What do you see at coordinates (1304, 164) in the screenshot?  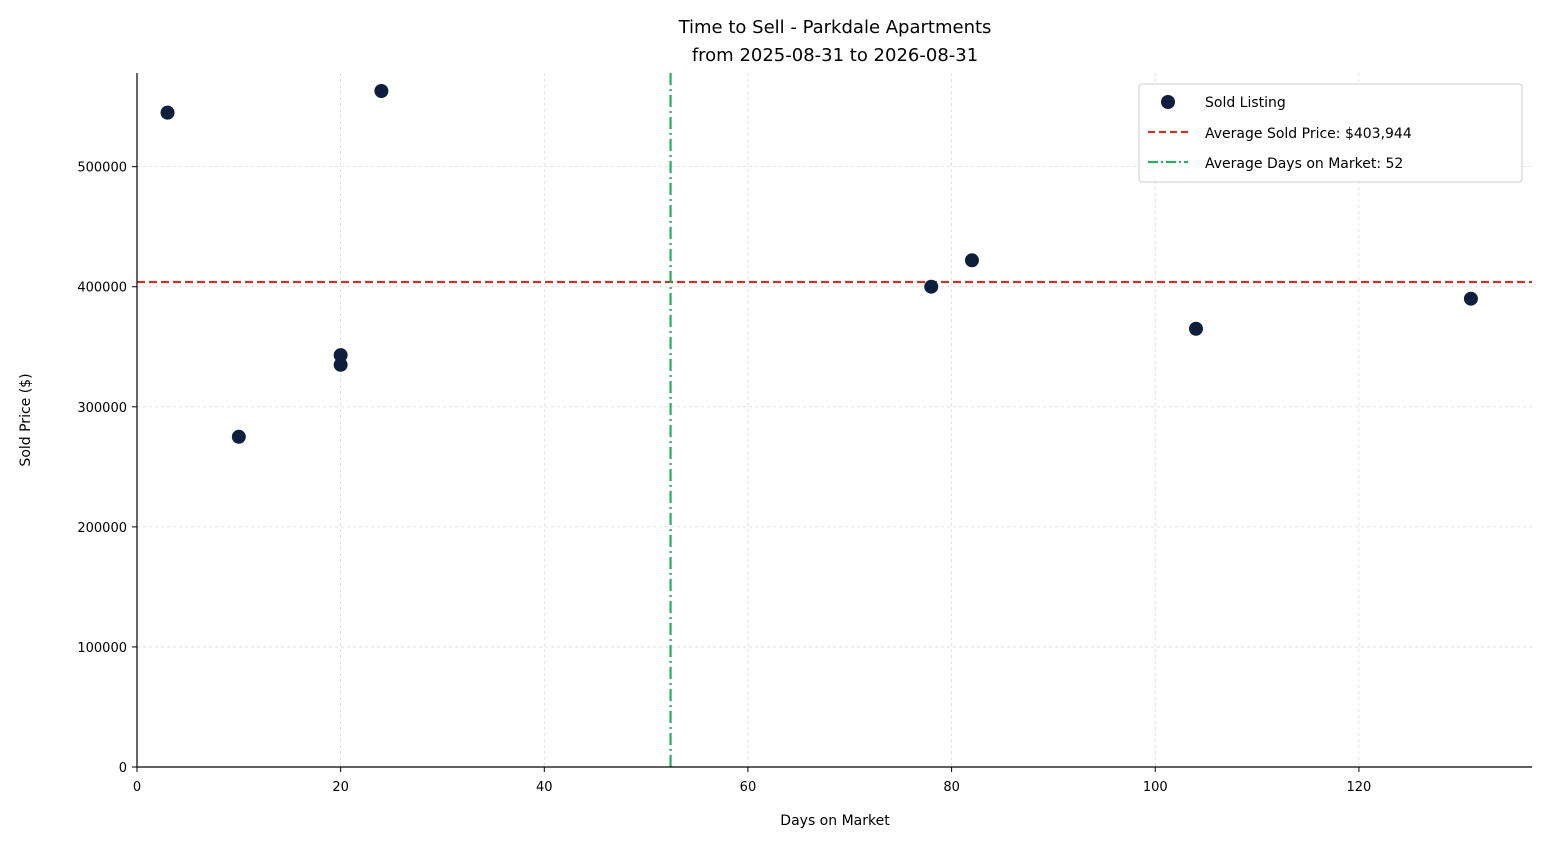 I see `legend-label-avg-days: Average Days on Market: 52` at bounding box center [1304, 164].